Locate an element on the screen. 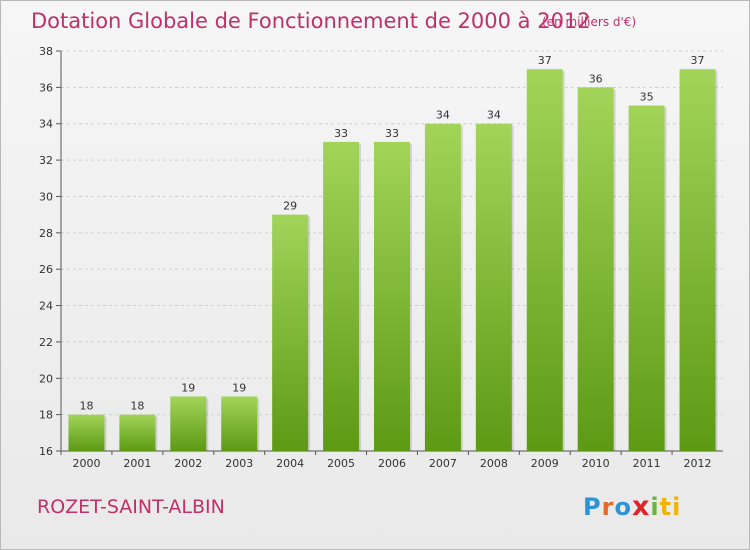 The image size is (750, 550). x-tick-label: 2011 is located at coordinates (647, 463).